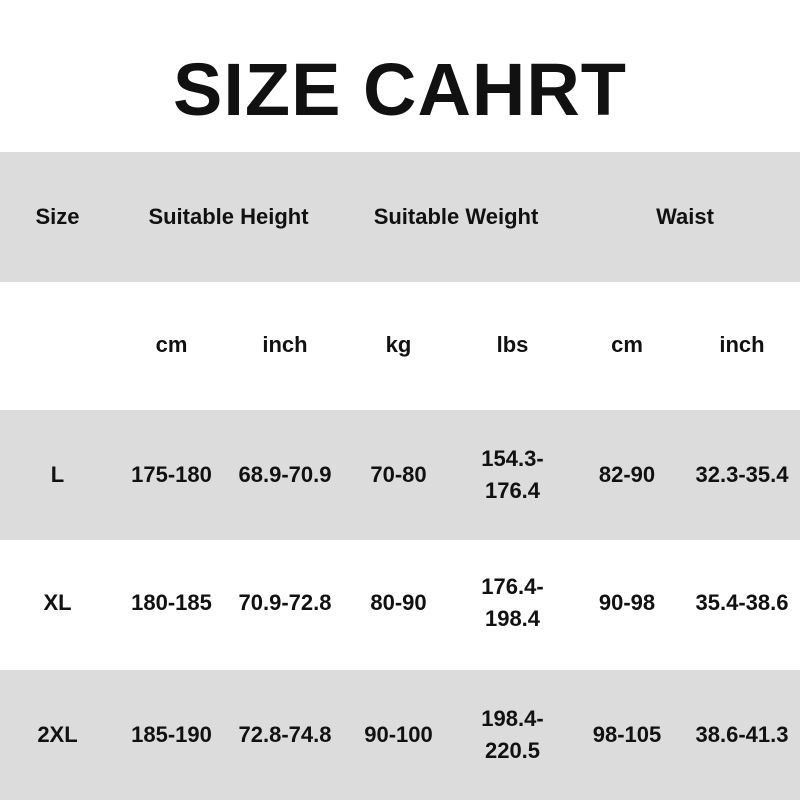 This screenshot has height=800, width=800. I want to click on cell-text: Size, so click(57, 216).